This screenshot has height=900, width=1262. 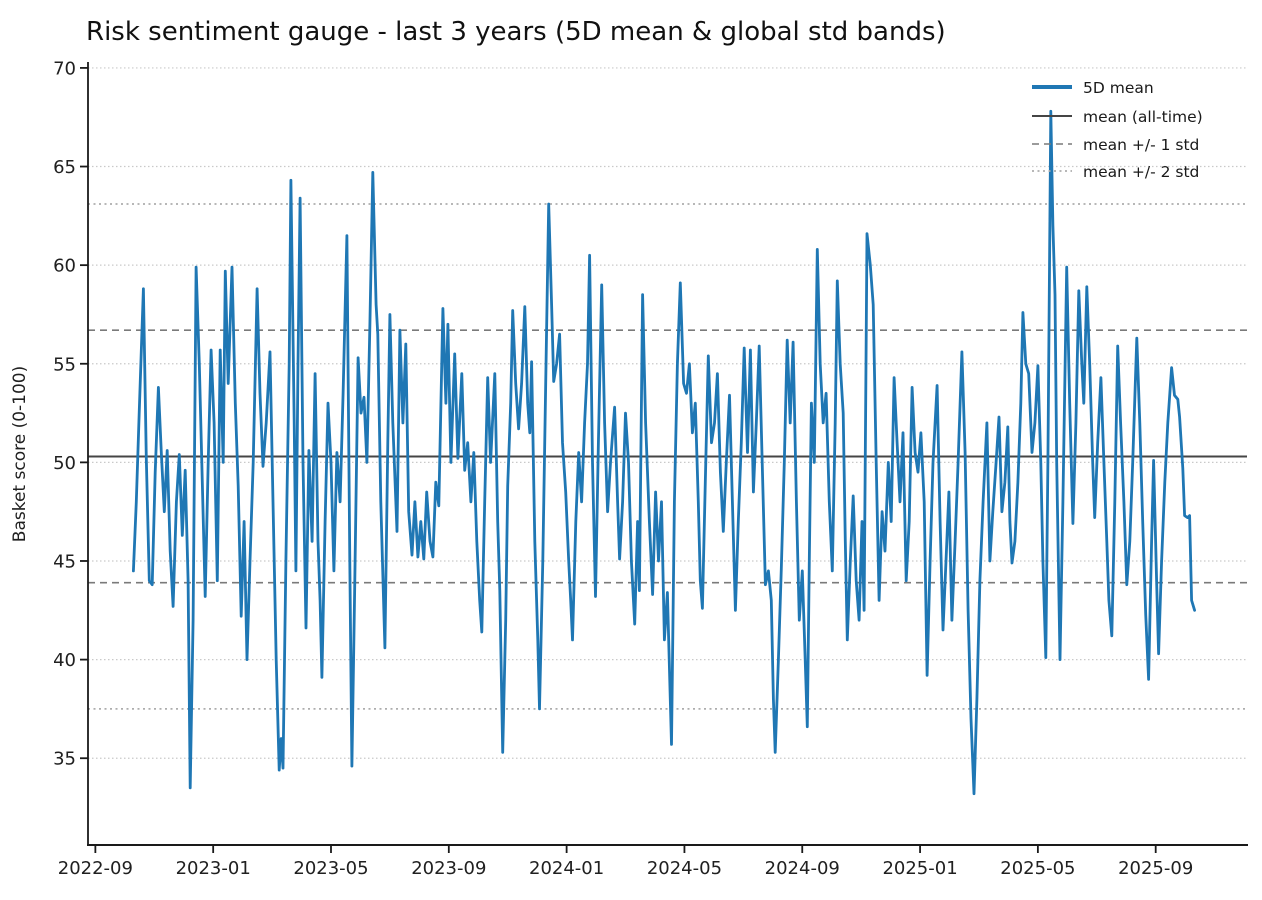 I want to click on x-tick-label: 2024-05, so click(x=684, y=868).